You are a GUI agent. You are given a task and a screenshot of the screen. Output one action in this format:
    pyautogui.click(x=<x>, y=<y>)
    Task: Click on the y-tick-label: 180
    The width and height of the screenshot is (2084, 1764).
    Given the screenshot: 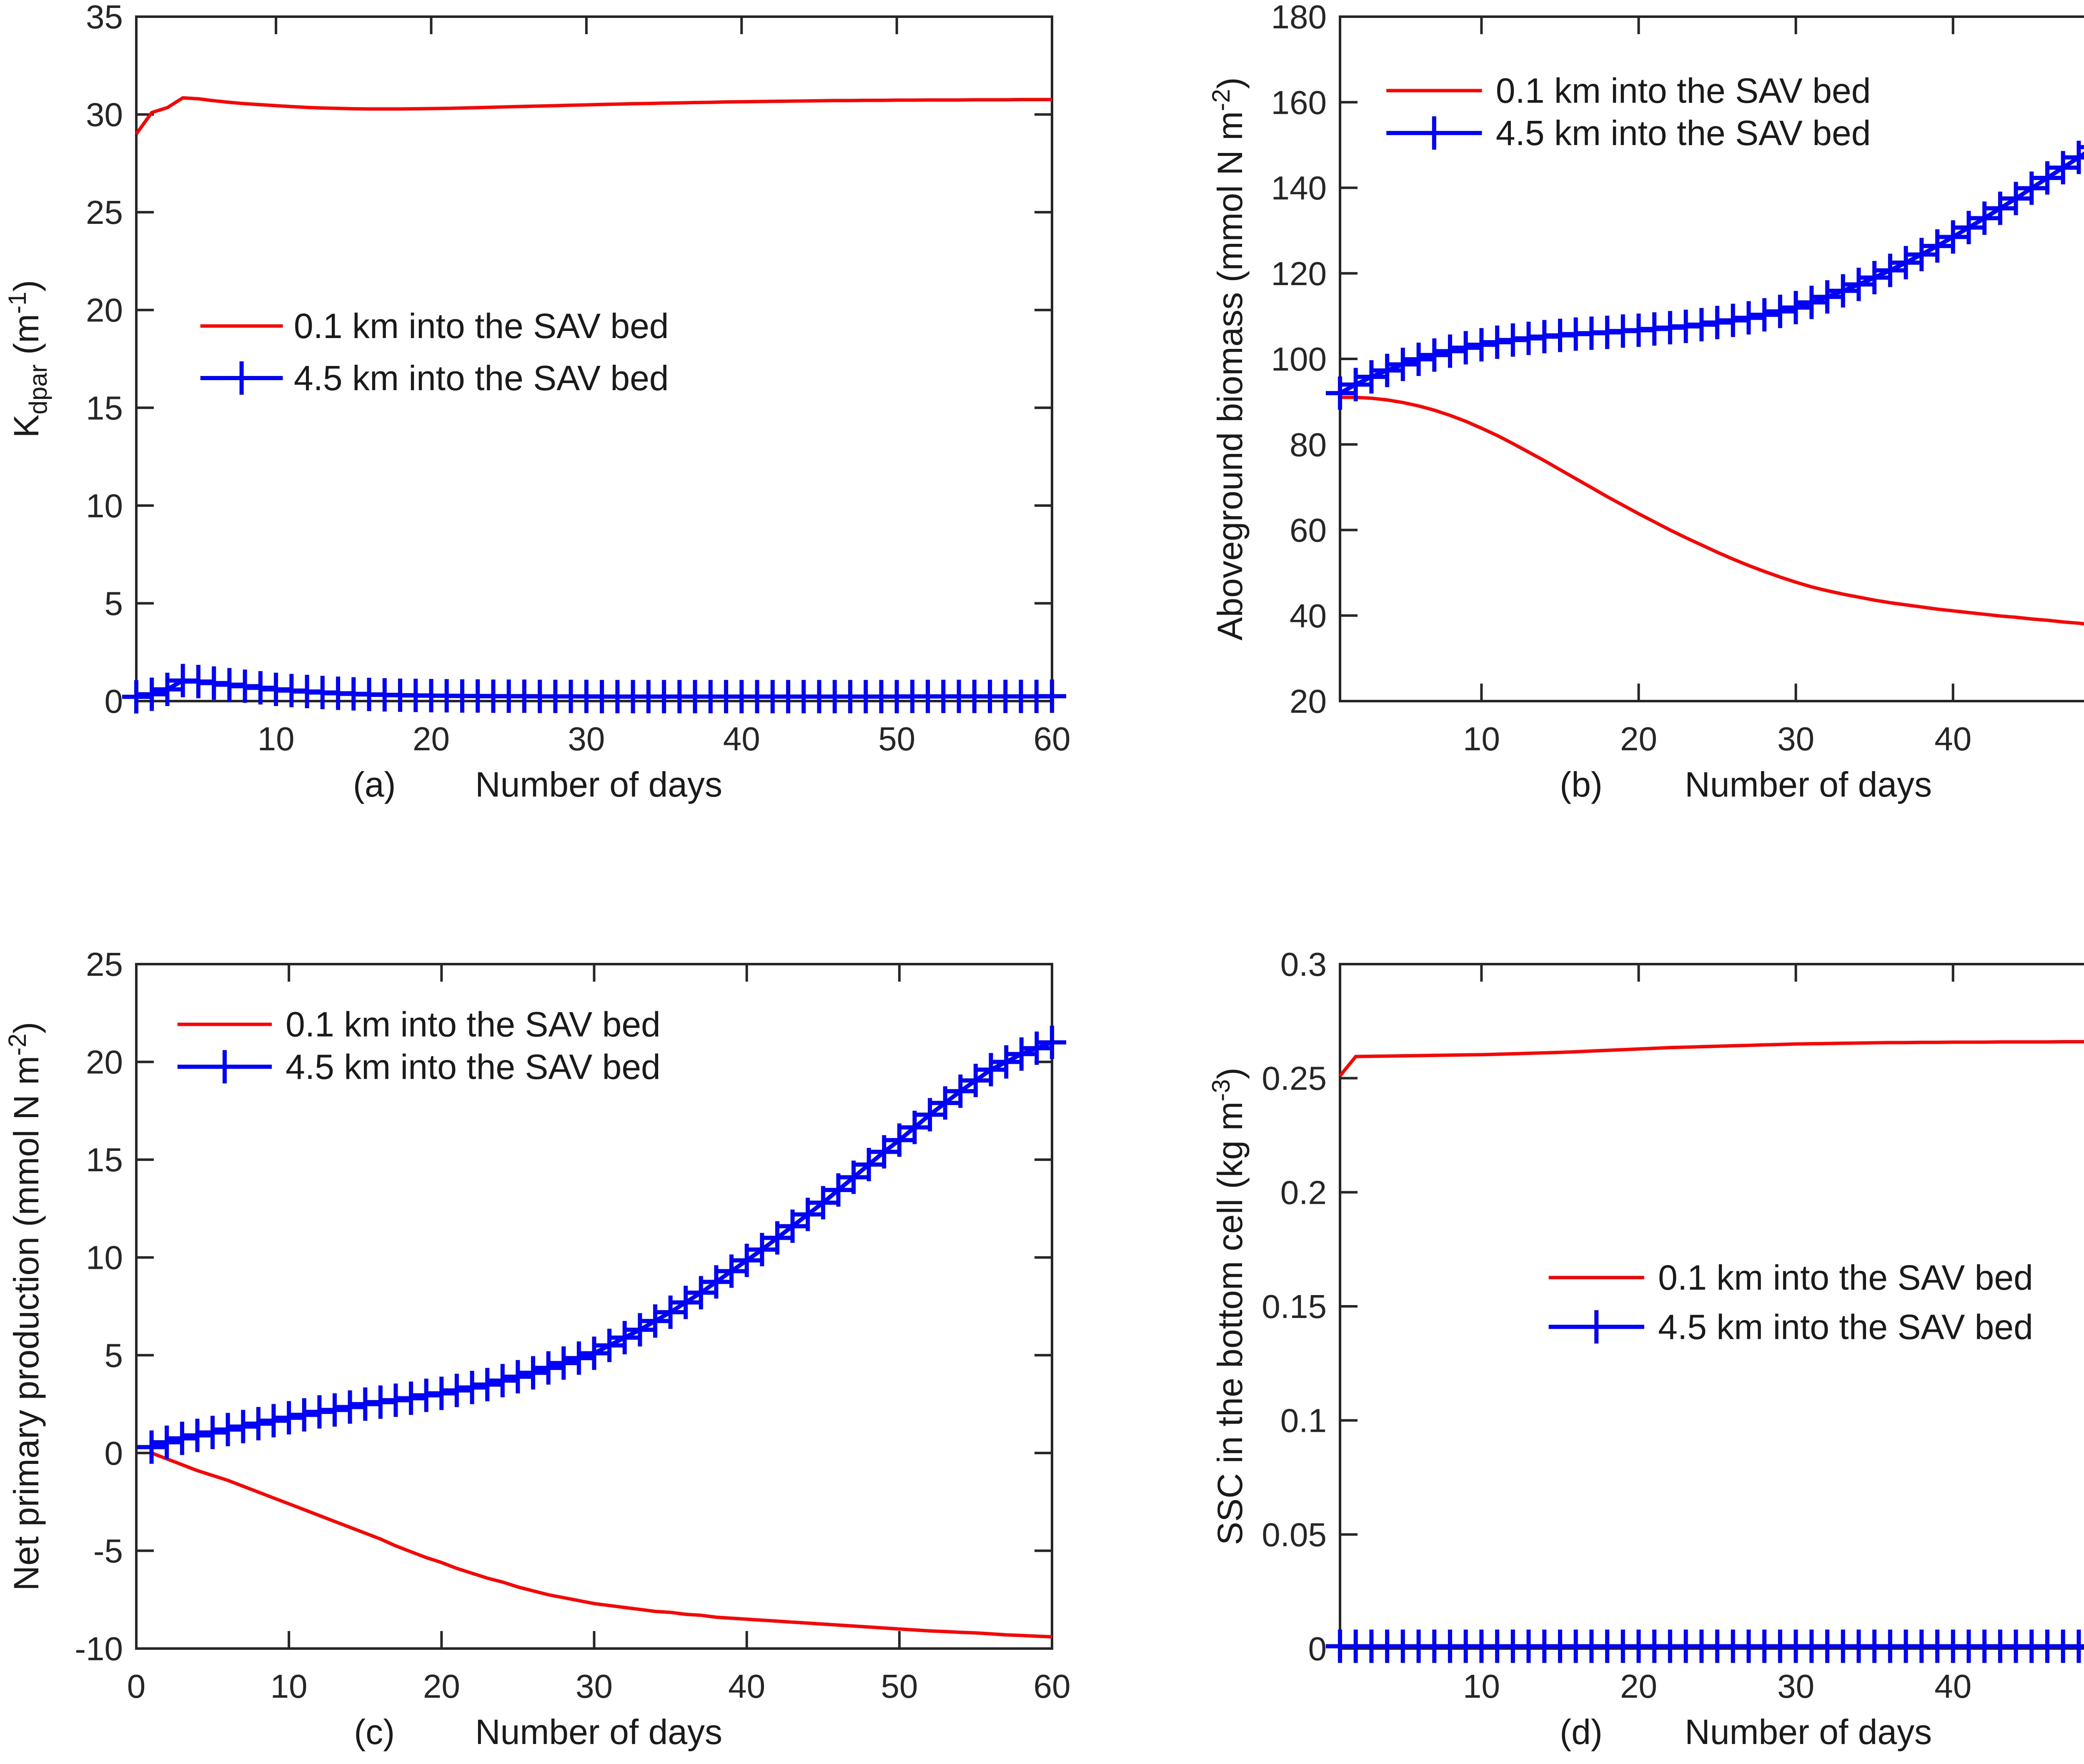 What is the action you would take?
    pyautogui.click(x=1299, y=17)
    